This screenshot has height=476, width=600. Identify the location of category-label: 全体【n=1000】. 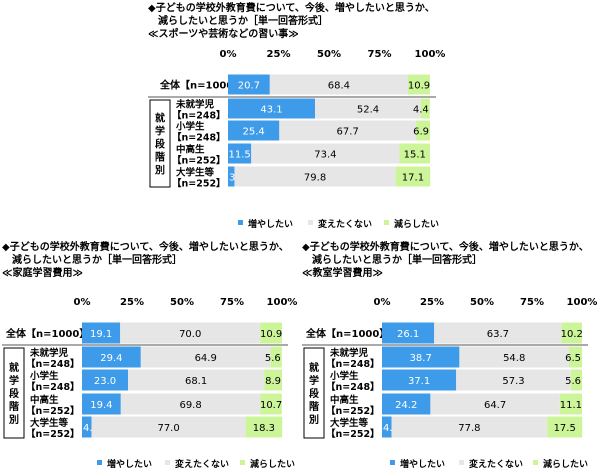
(47, 333).